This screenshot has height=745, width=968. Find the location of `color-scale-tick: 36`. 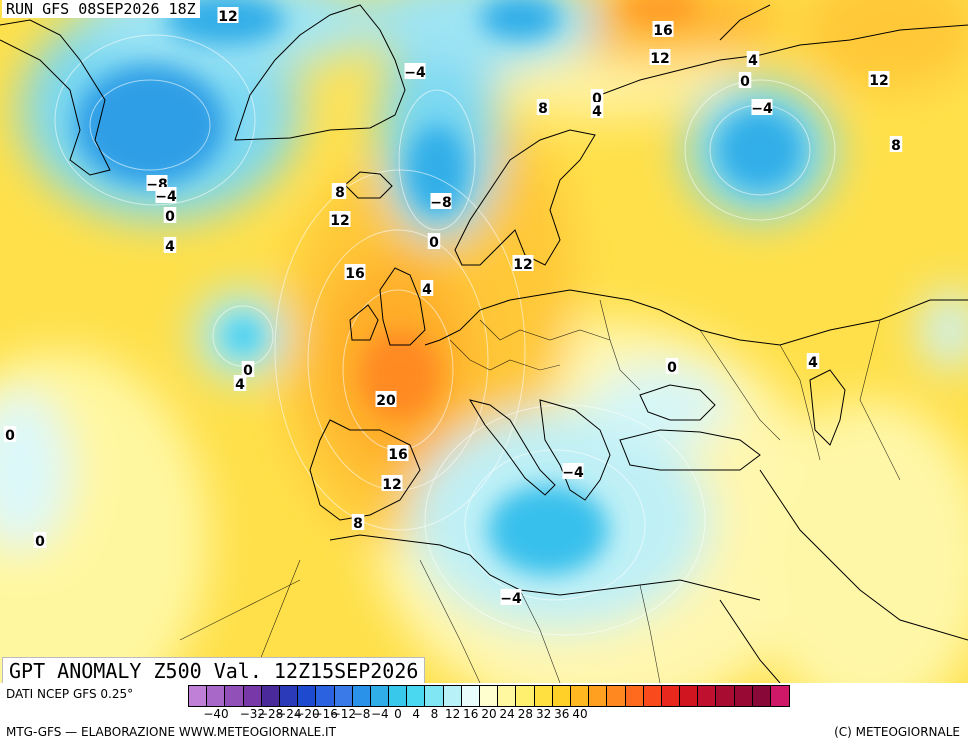

color-scale-tick: 36 is located at coordinates (562, 714).